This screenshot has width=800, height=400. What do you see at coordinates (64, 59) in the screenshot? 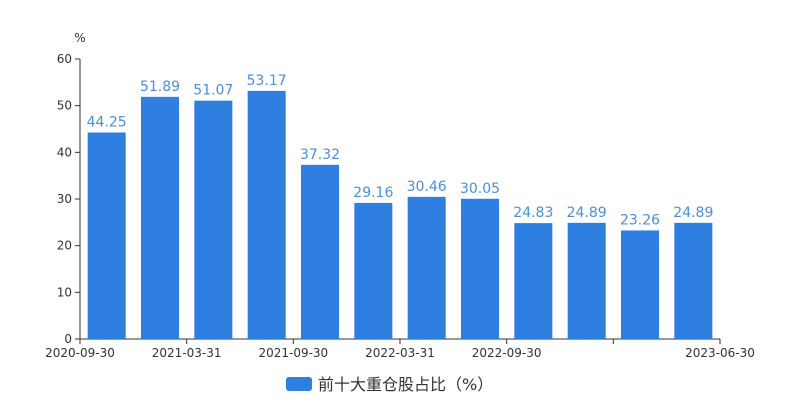
I see `y-tick-label: 60` at bounding box center [64, 59].